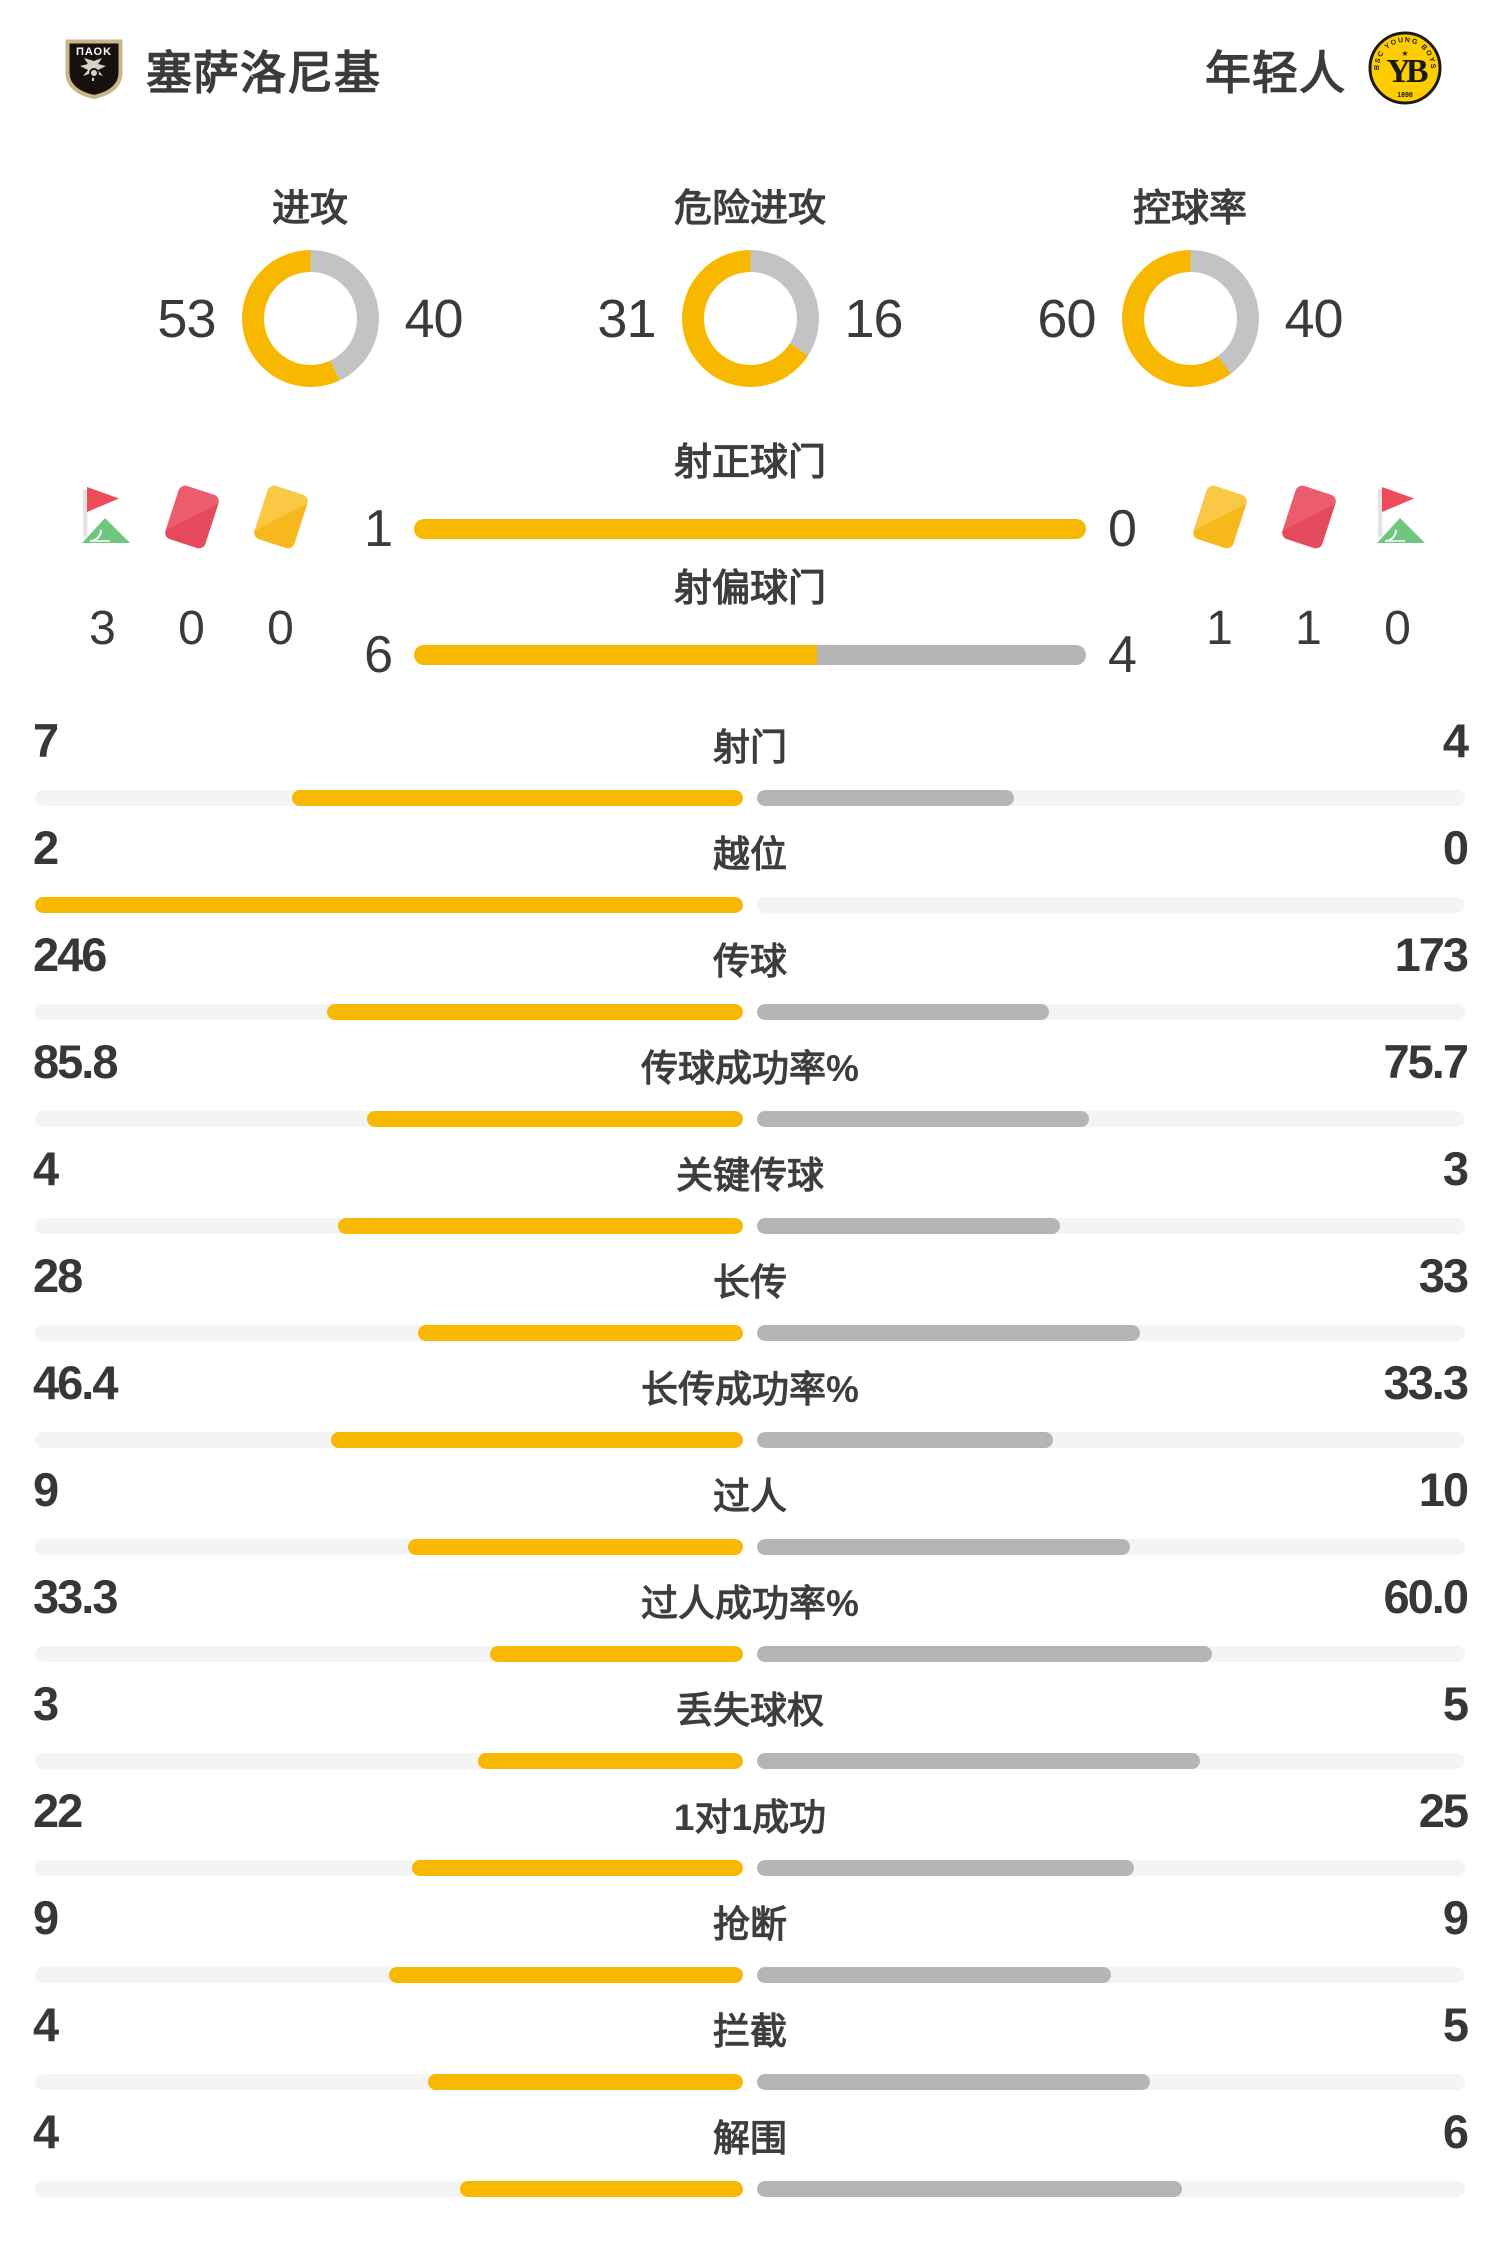 This screenshot has height=2244, width=1500. I want to click on stat-away-value: 33, so click(1443, 1275).